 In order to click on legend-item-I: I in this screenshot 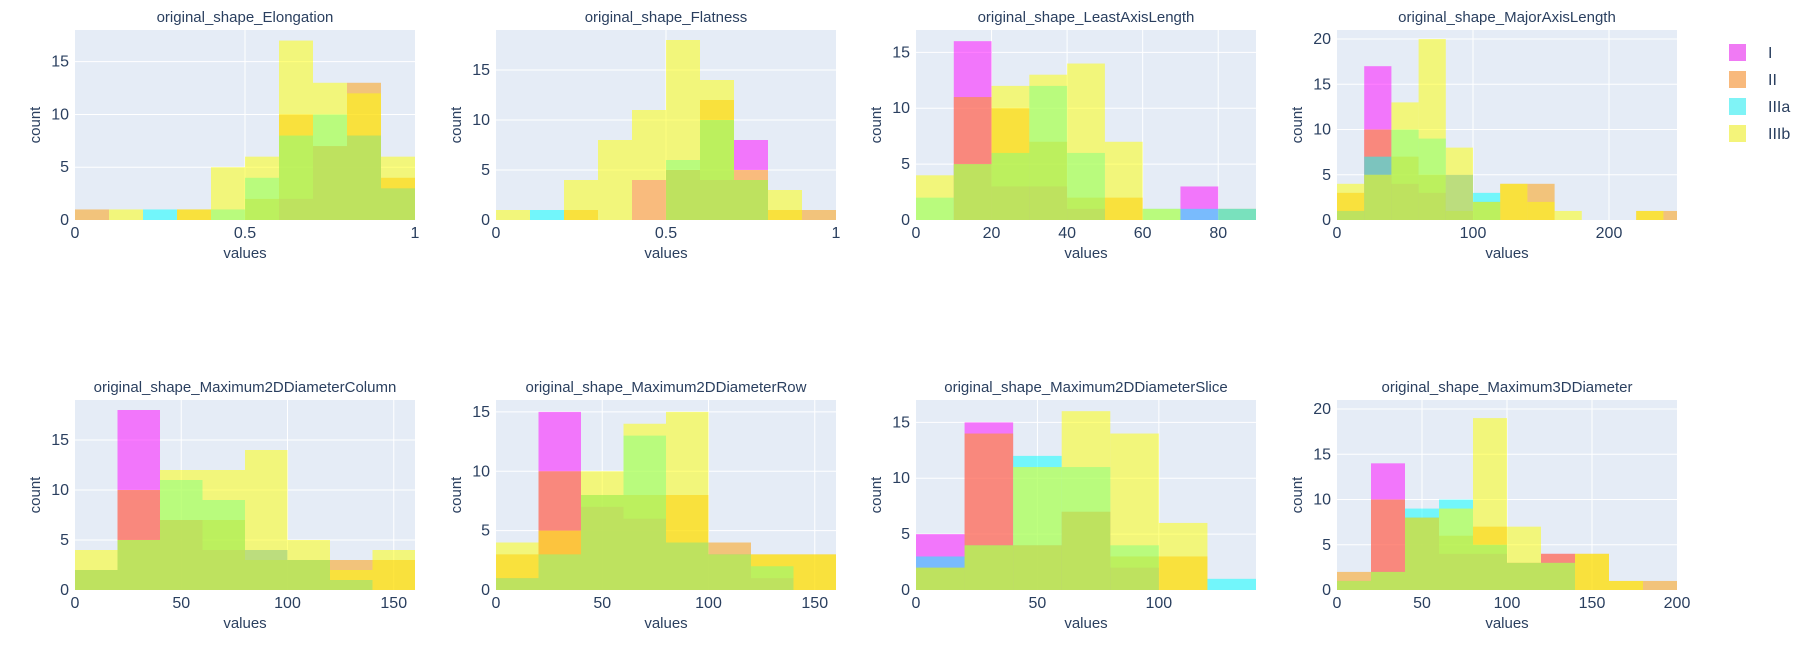, I will do `click(1750, 53)`.